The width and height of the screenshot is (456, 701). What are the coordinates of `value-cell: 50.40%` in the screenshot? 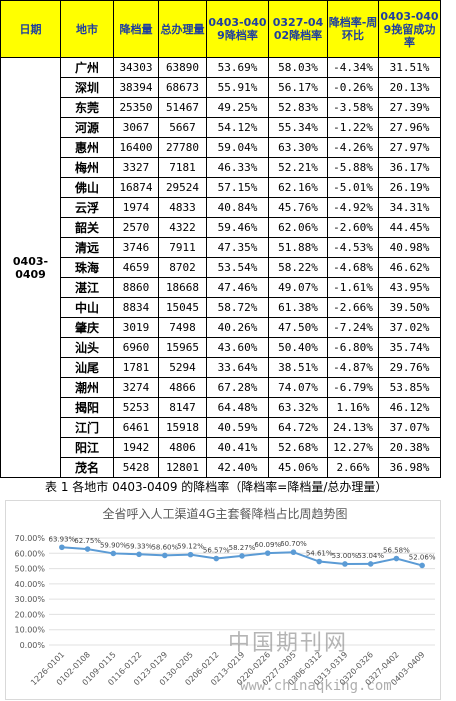 It's located at (298, 347).